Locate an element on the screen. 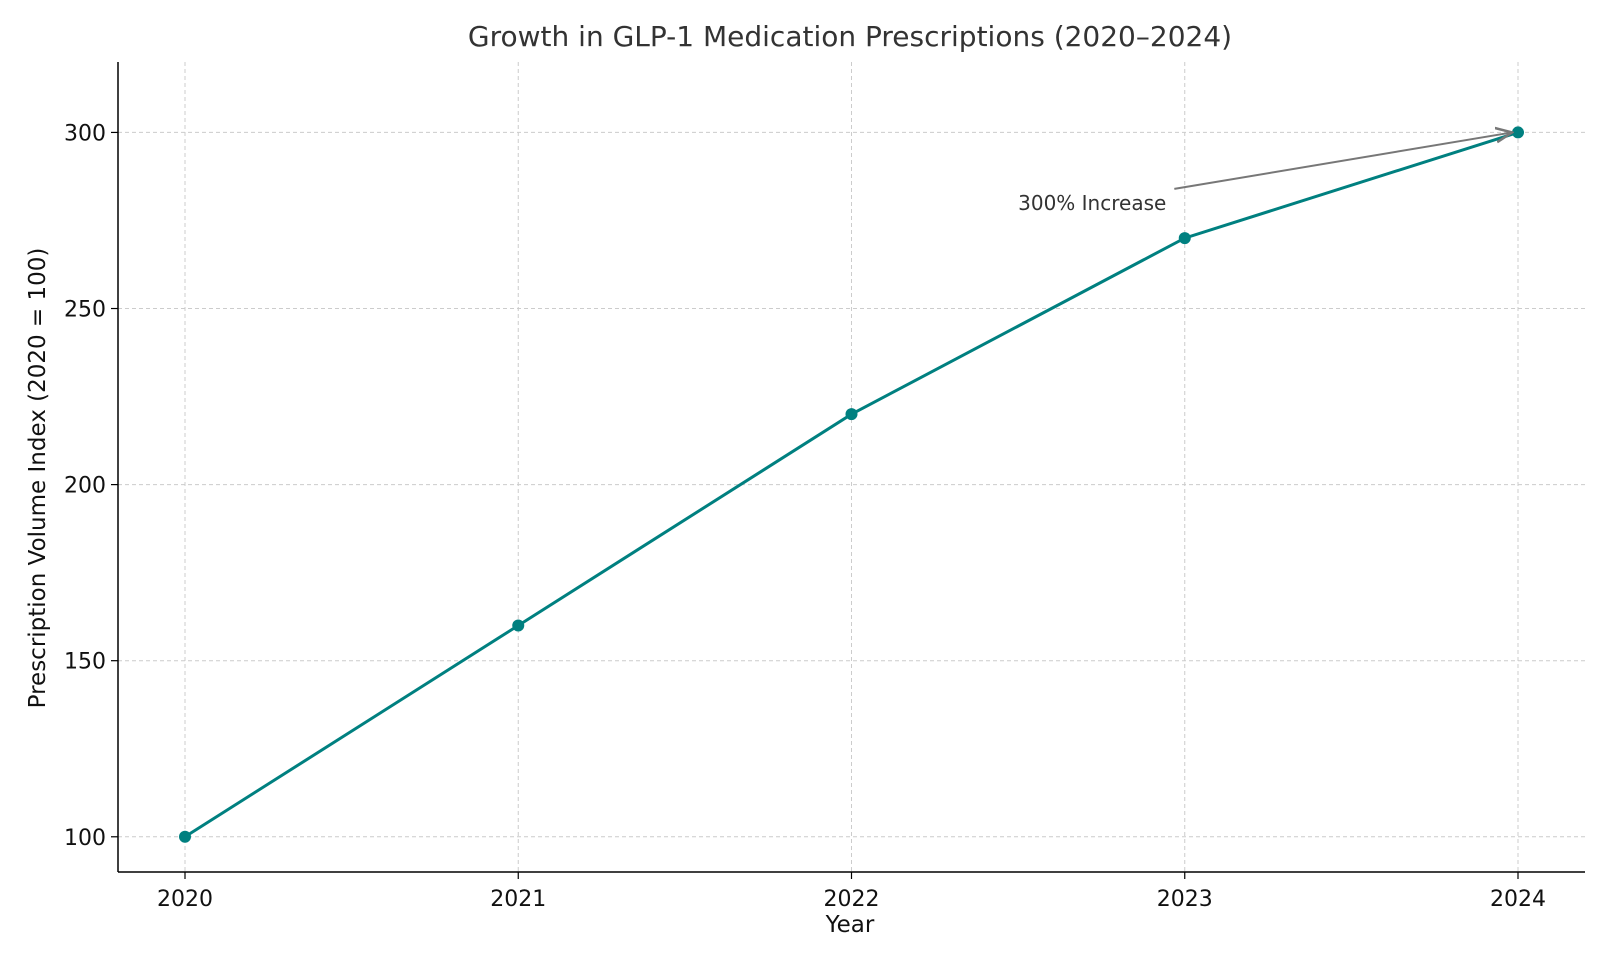 This screenshot has height=960, width=1600. y-axis-ticks: 100 150 200 250 300 is located at coordinates (91, 486).